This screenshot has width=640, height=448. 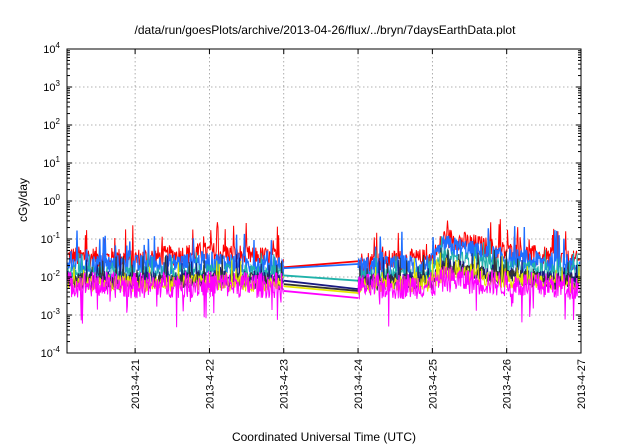 What do you see at coordinates (508, 384) in the screenshot?
I see `x-tick-label: 2013-4-26` at bounding box center [508, 384].